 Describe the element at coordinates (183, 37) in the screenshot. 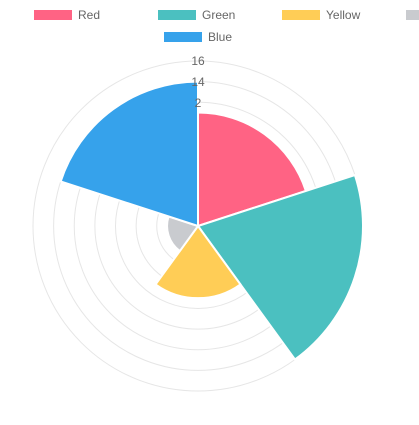

I see `legend-swatch-blue` at that location.